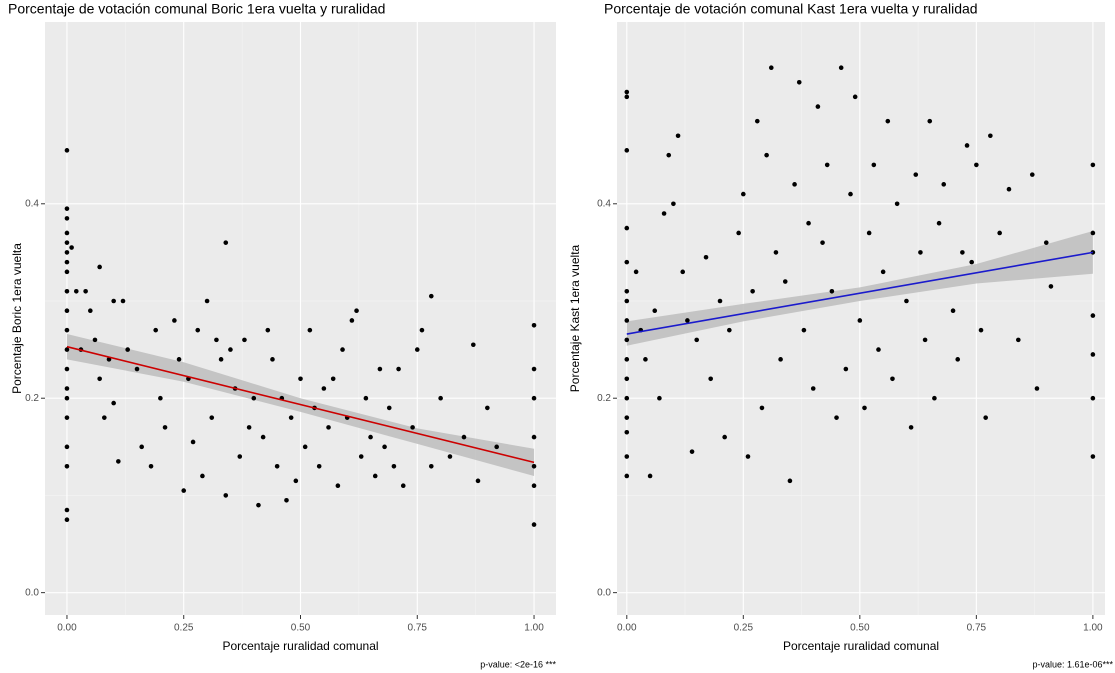 The width and height of the screenshot is (1115, 673). What do you see at coordinates (1072, 664) in the screenshot?
I see `p-value-note: p-value: 1.61e-06***` at bounding box center [1072, 664].